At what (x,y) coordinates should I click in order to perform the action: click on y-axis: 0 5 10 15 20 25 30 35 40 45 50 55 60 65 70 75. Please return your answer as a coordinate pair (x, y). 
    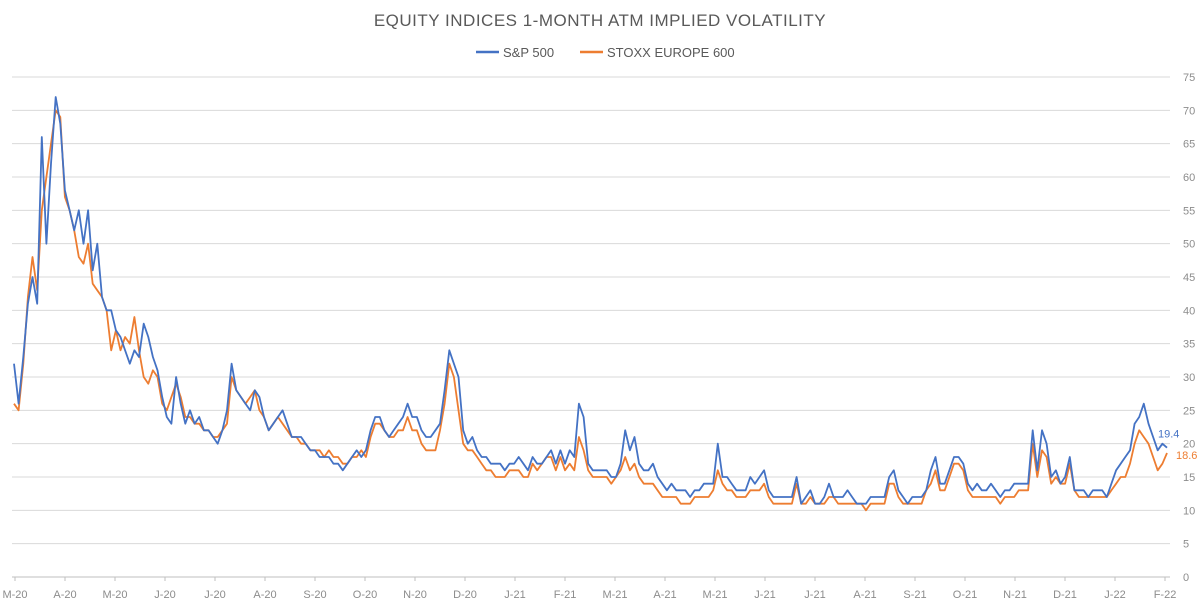
    Looking at the image, I should click on (1189, 328).